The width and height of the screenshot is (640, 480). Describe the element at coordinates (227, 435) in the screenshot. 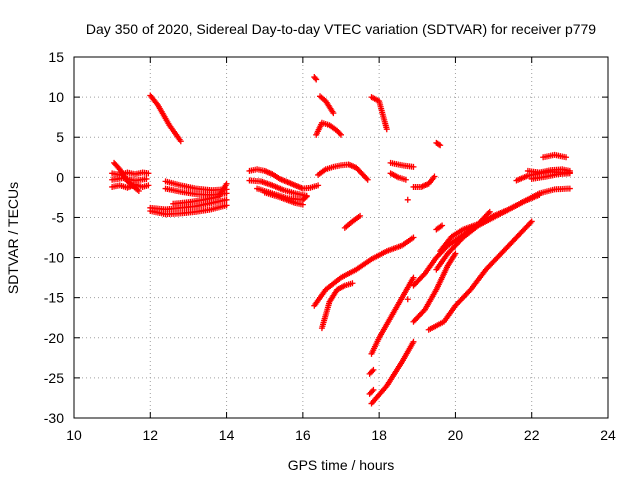

I see `x-tick-label: 14` at that location.